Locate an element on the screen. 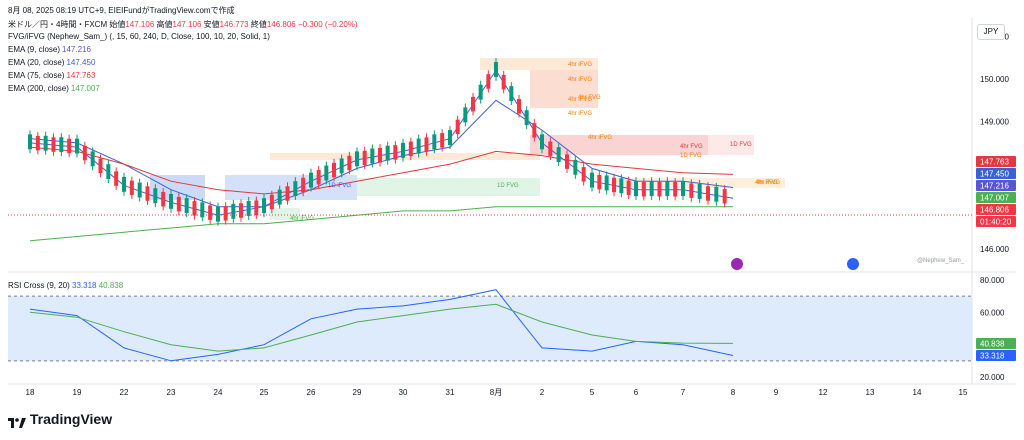  legend-ema20: EMA (20, close) 147.450 is located at coordinates (51, 62).